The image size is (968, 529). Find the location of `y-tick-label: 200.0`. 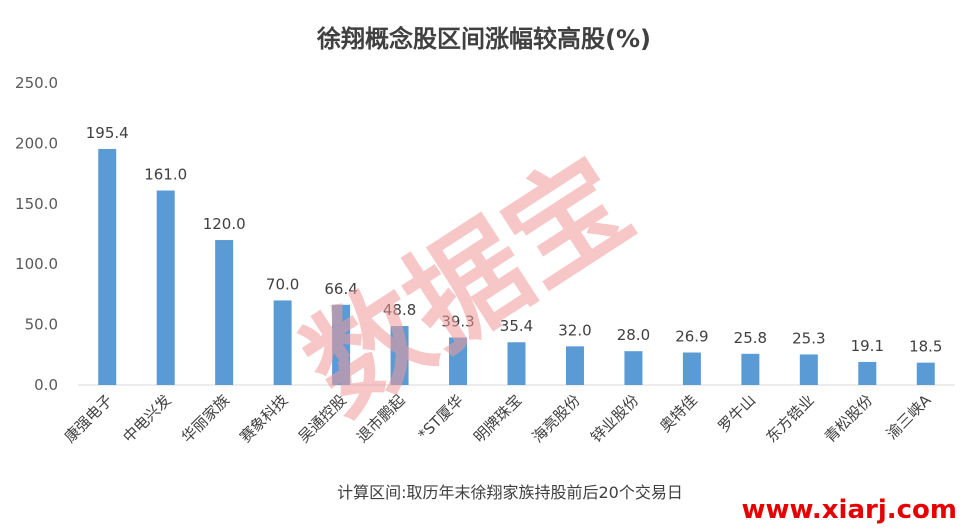

y-tick-label: 200.0 is located at coordinates (36, 143).